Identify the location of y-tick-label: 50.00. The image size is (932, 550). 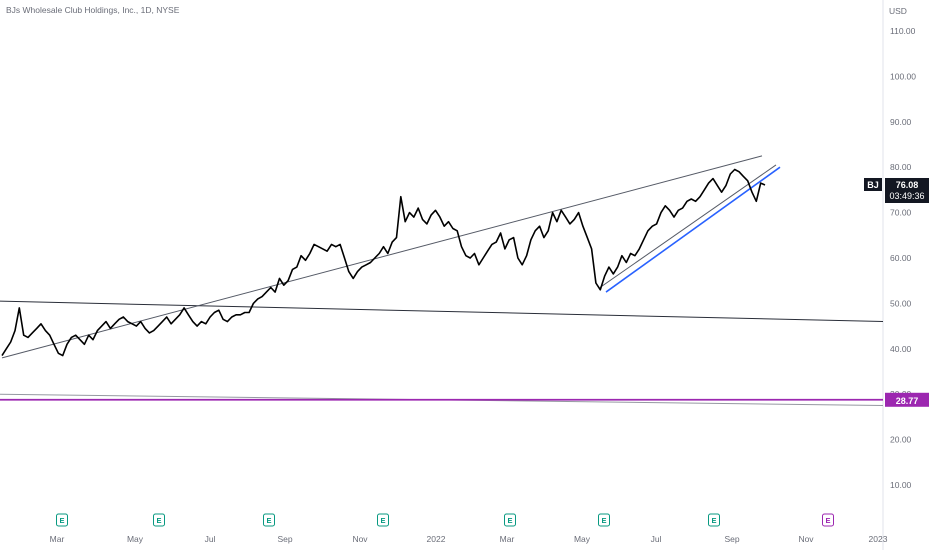
(901, 303).